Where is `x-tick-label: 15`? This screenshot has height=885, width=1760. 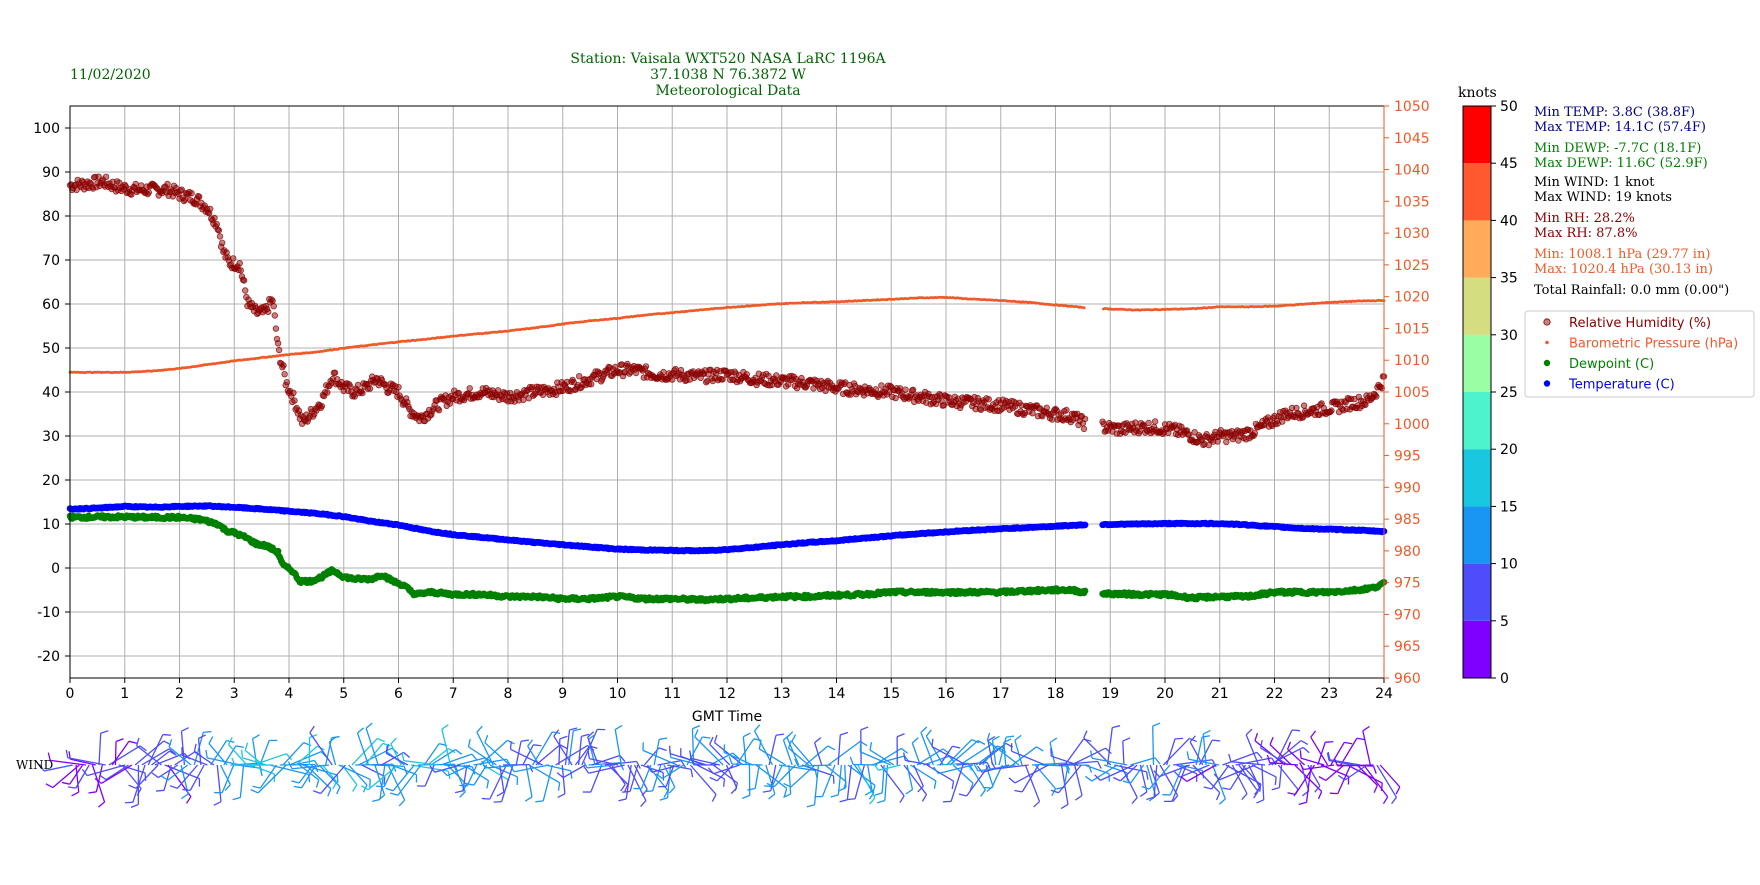
x-tick-label: 15 is located at coordinates (891, 694).